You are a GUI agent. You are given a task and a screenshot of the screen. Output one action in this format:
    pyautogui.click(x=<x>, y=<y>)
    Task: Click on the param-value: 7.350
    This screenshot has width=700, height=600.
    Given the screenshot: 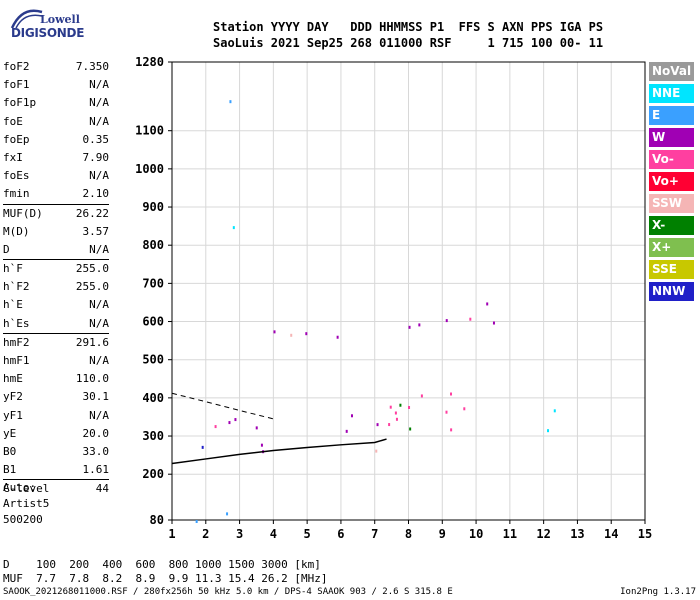 What is the action you would take?
    pyautogui.click(x=92, y=66)
    